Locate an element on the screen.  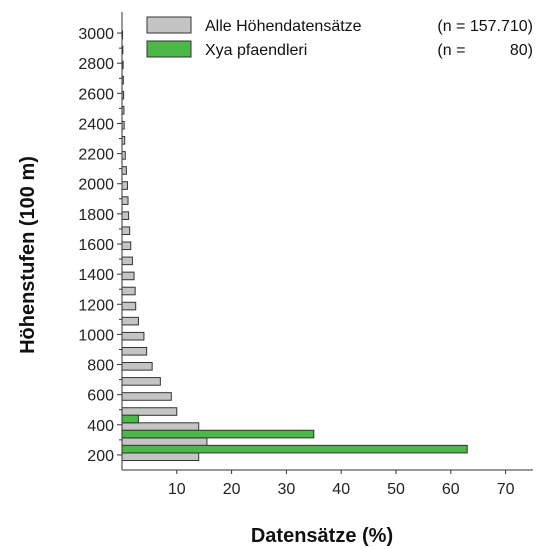
bar-alle-2000 is located at coordinates (124, 185).